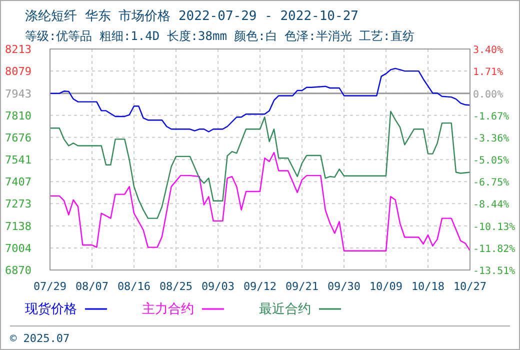 This screenshot has width=520, height=350. Describe the element at coordinates (344, 286) in the screenshot. I see `x-tick-label: 09/30` at that location.